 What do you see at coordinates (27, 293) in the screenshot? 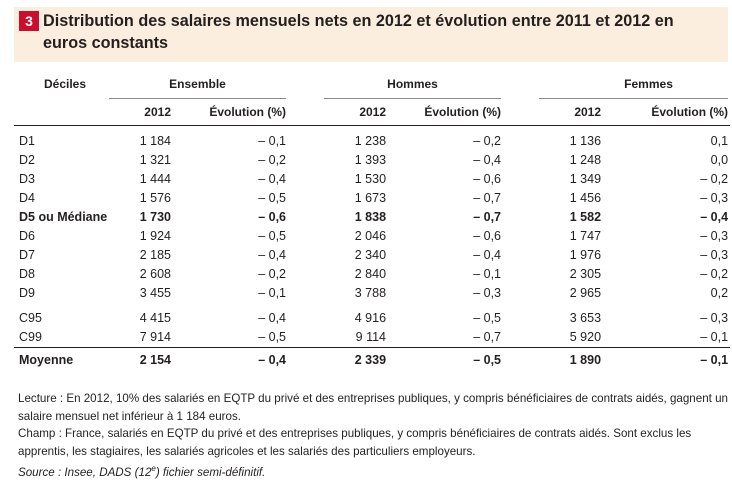
I see `row-label: D9` at bounding box center [27, 293].